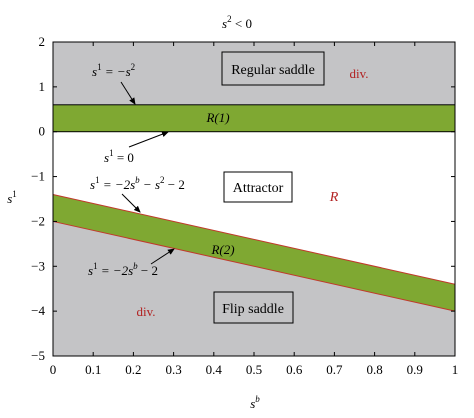 The width and height of the screenshot is (474, 418). I want to click on y-tick-label: 2, so click(42, 41).